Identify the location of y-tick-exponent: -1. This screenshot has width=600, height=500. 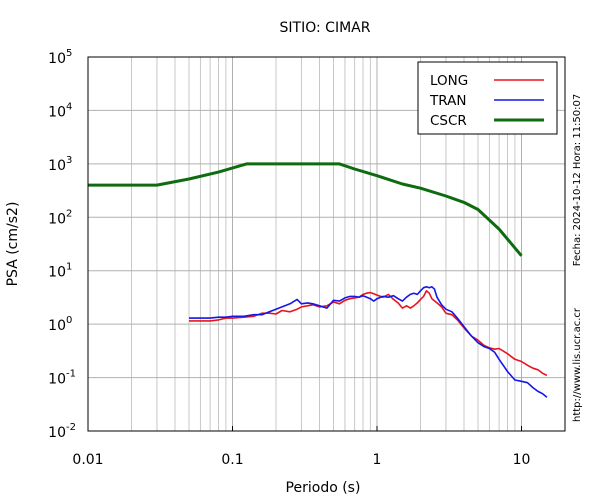
(71, 374).